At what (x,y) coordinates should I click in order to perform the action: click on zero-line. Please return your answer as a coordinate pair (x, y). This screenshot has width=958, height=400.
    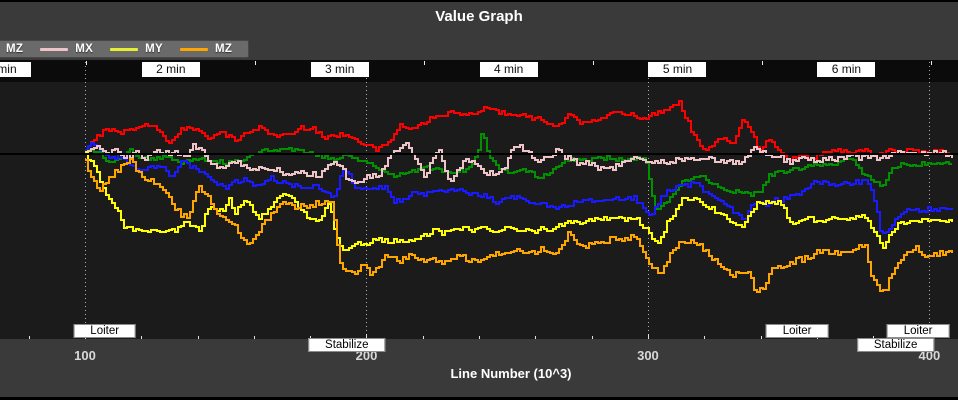
    Looking at the image, I should click on (479, 154).